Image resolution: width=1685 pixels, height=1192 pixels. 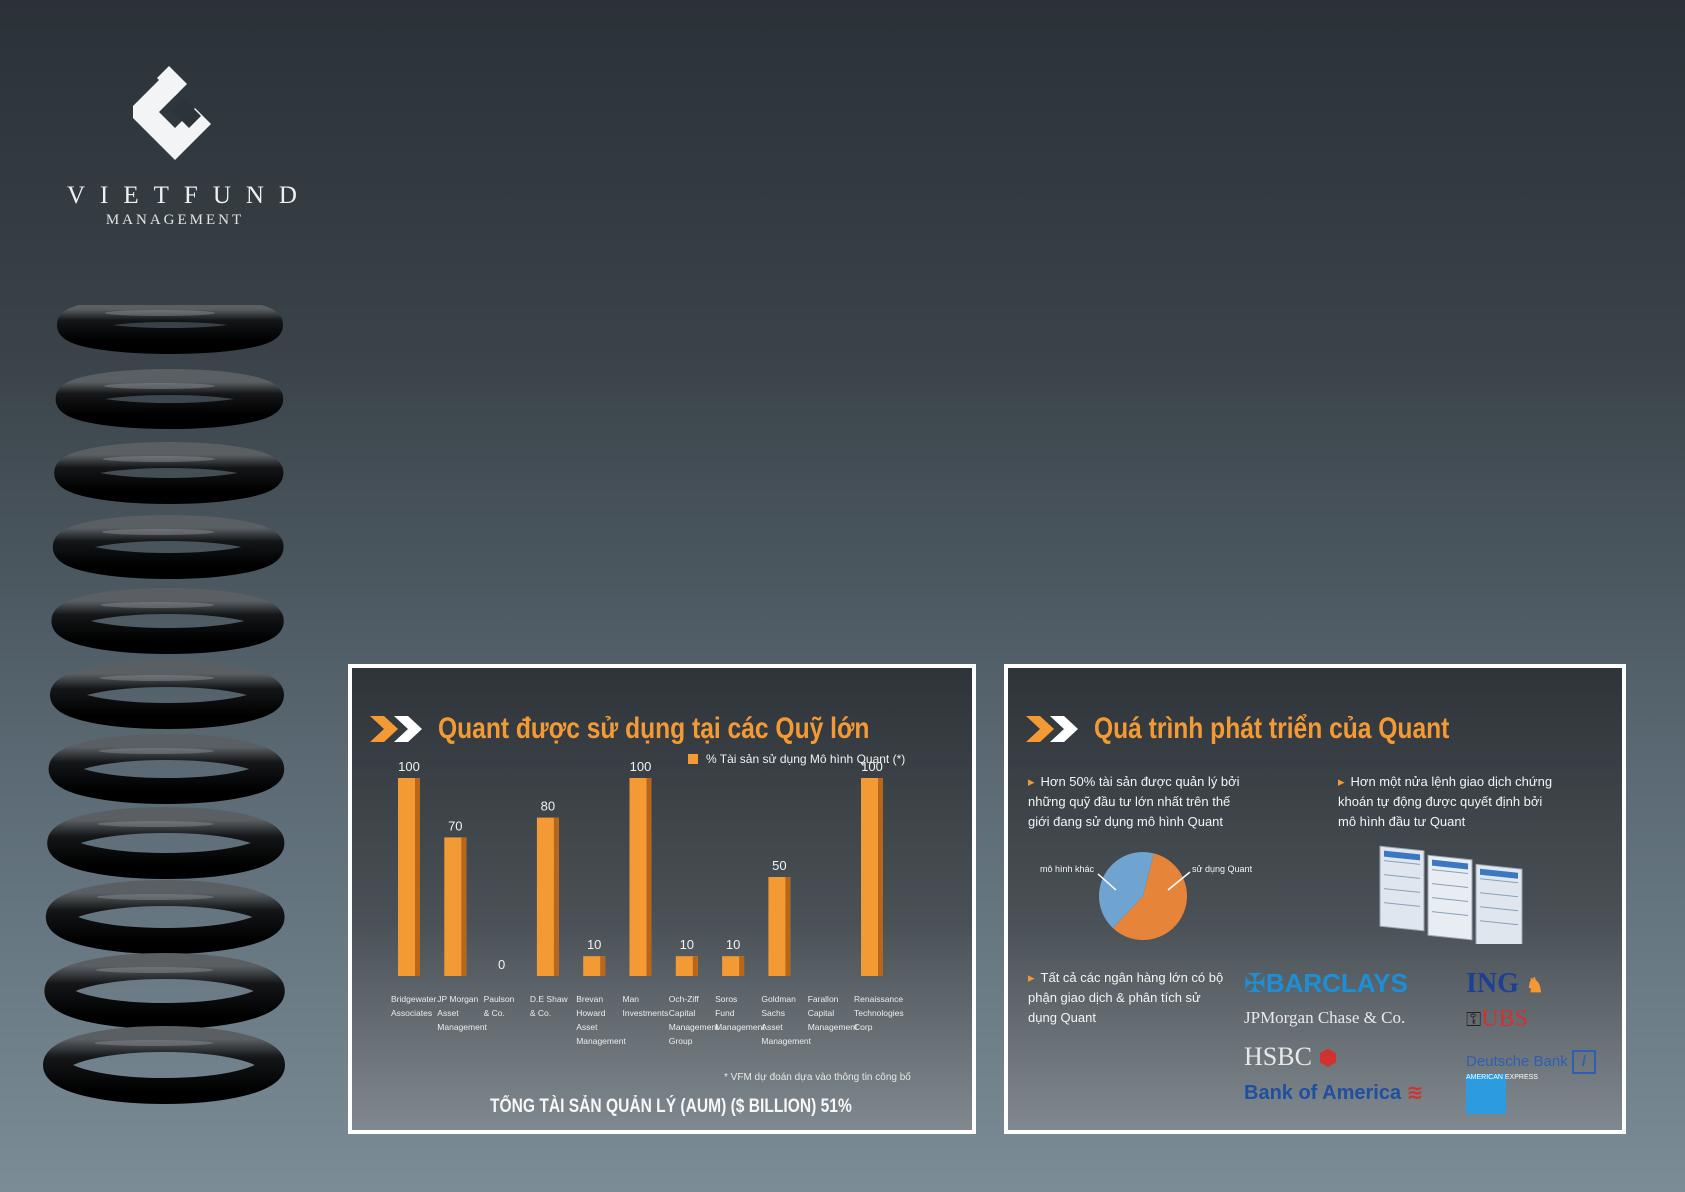 I want to click on bank-of-america-logo: Bank of America ≋, so click(x=1334, y=1093).